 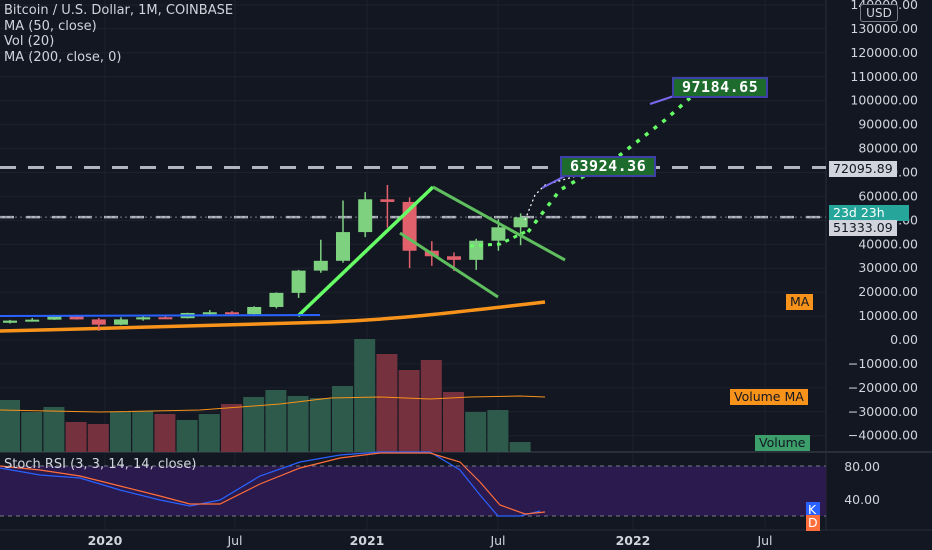 I want to click on price-axis-label: 110000.00, so click(x=884, y=76).